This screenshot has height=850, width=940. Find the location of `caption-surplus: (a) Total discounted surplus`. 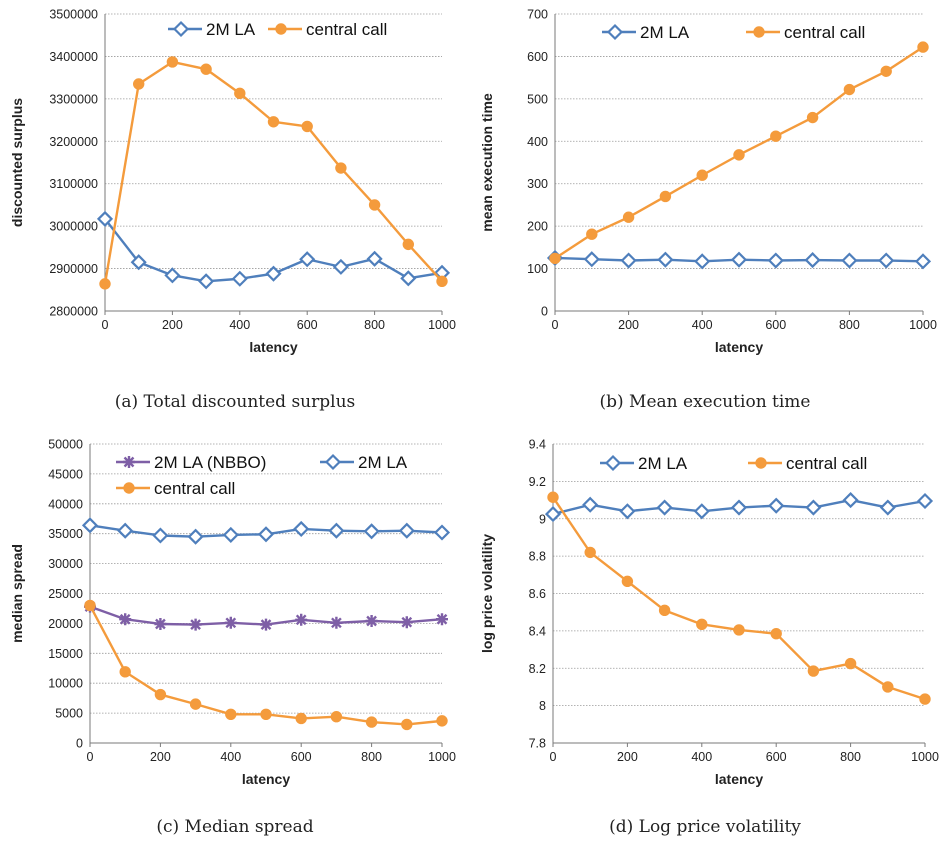

caption-surplus: (a) Total discounted surplus is located at coordinates (235, 402).